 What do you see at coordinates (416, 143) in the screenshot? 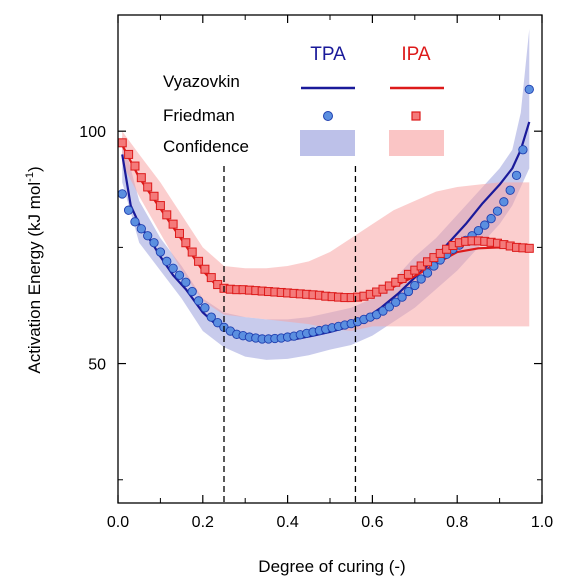
I see `legend-band-ipa` at bounding box center [416, 143].